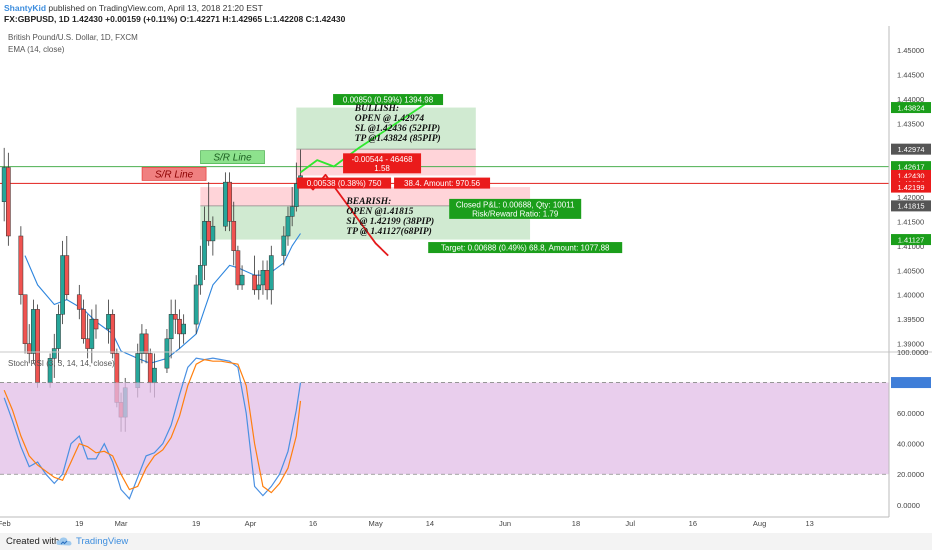 This screenshot has height=550, width=932. What do you see at coordinates (911, 149) in the screenshot?
I see `price-label: 1.42974` at bounding box center [911, 149].